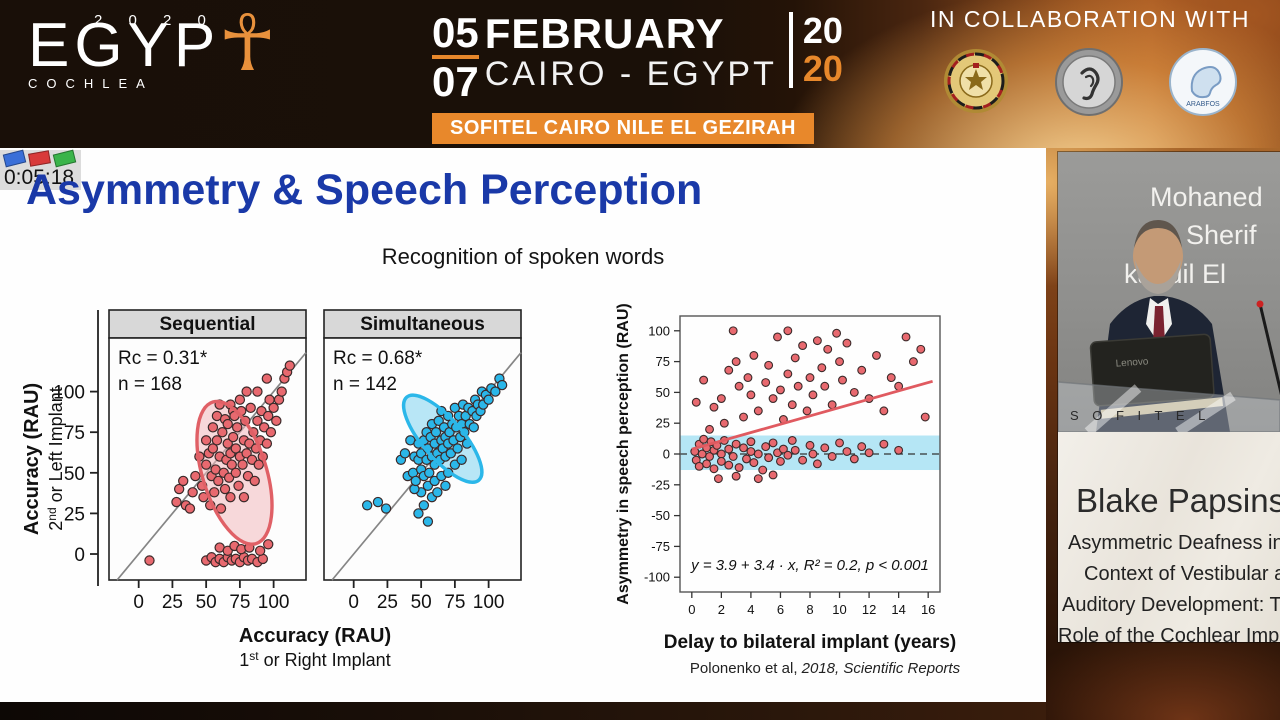  I want to click on logo-cochlea: COCHLEA, so click(91, 83).